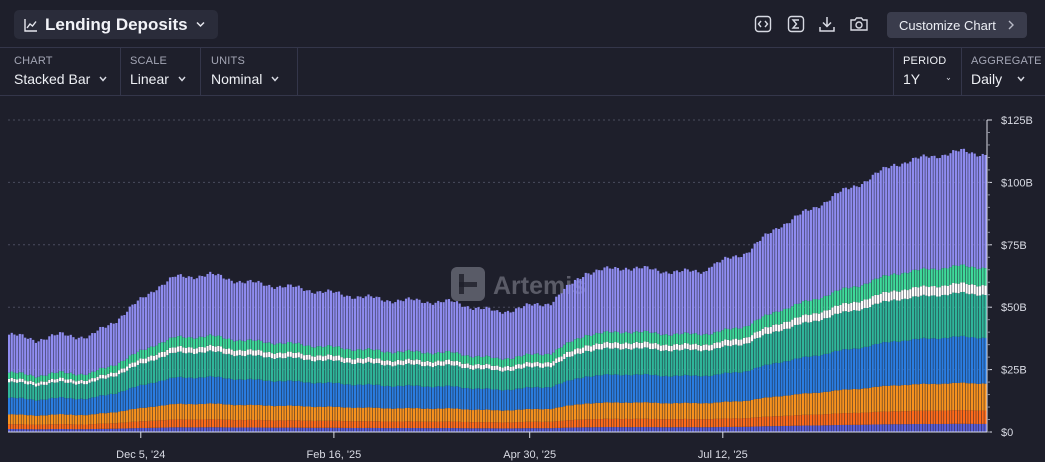 The image size is (1045, 462). Describe the element at coordinates (796, 24) in the screenshot. I see `formula-icon` at that location.